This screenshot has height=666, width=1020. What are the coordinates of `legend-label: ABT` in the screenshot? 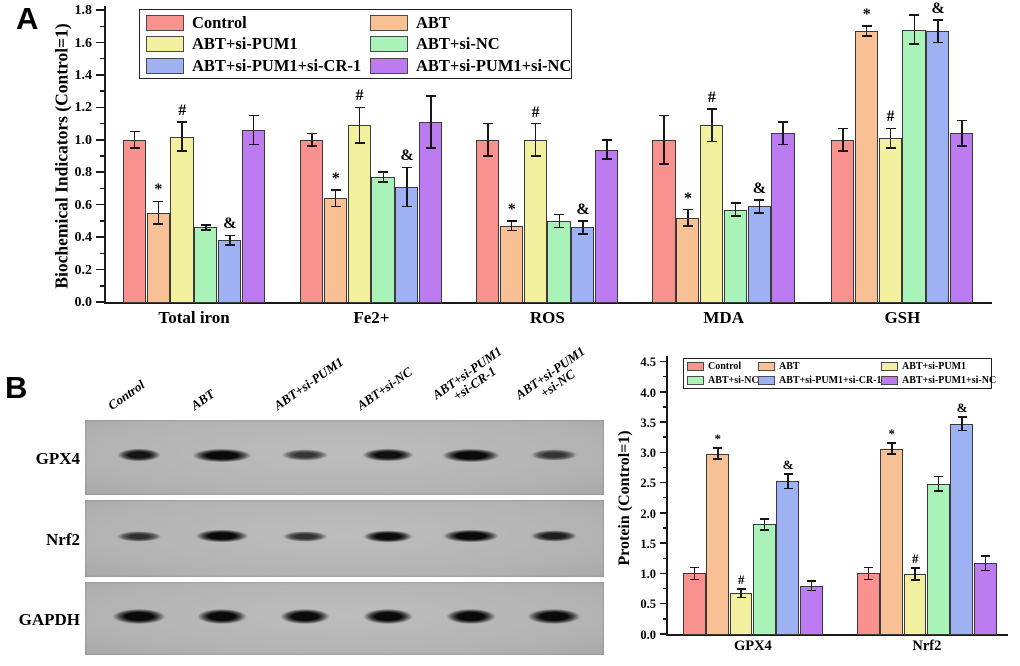 It's located at (789, 367).